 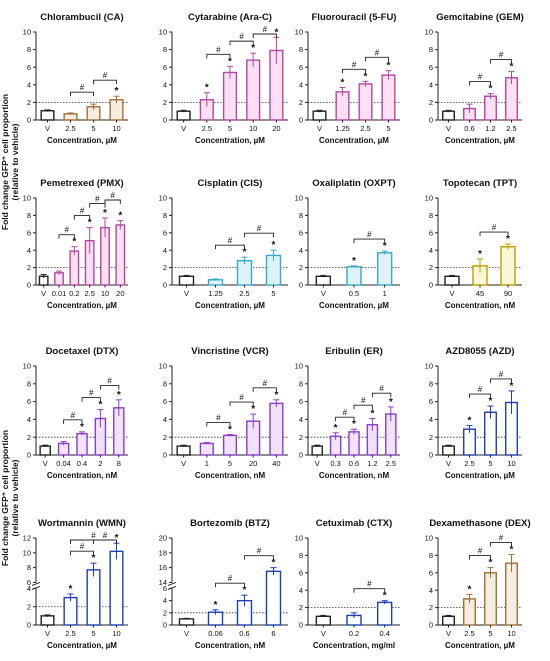 What do you see at coordinates (82, 475) in the screenshot?
I see `x-axis-title: Concentration, nM` at bounding box center [82, 475].